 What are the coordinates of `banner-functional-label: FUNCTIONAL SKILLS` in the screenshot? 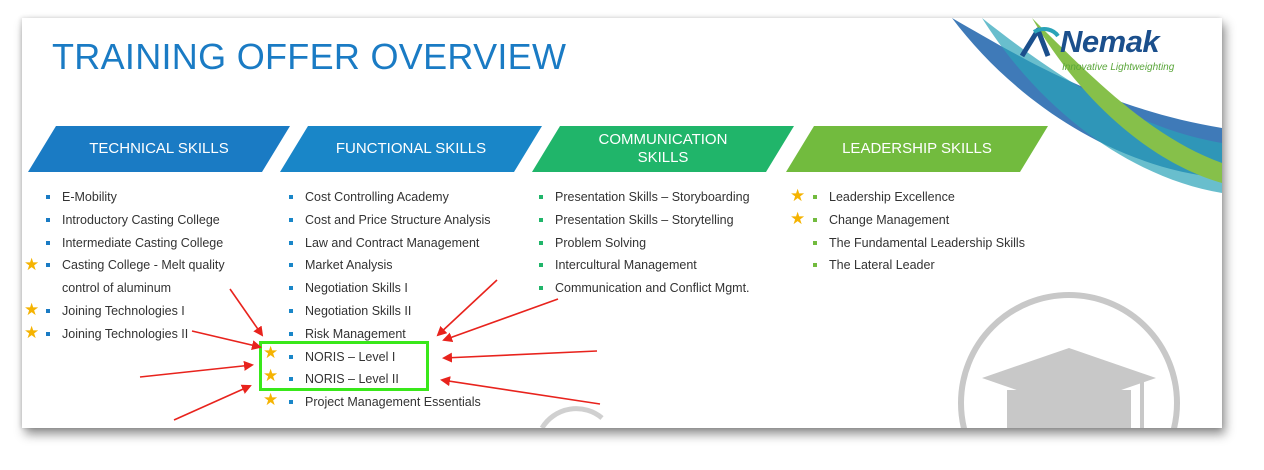 It's located at (411, 148).